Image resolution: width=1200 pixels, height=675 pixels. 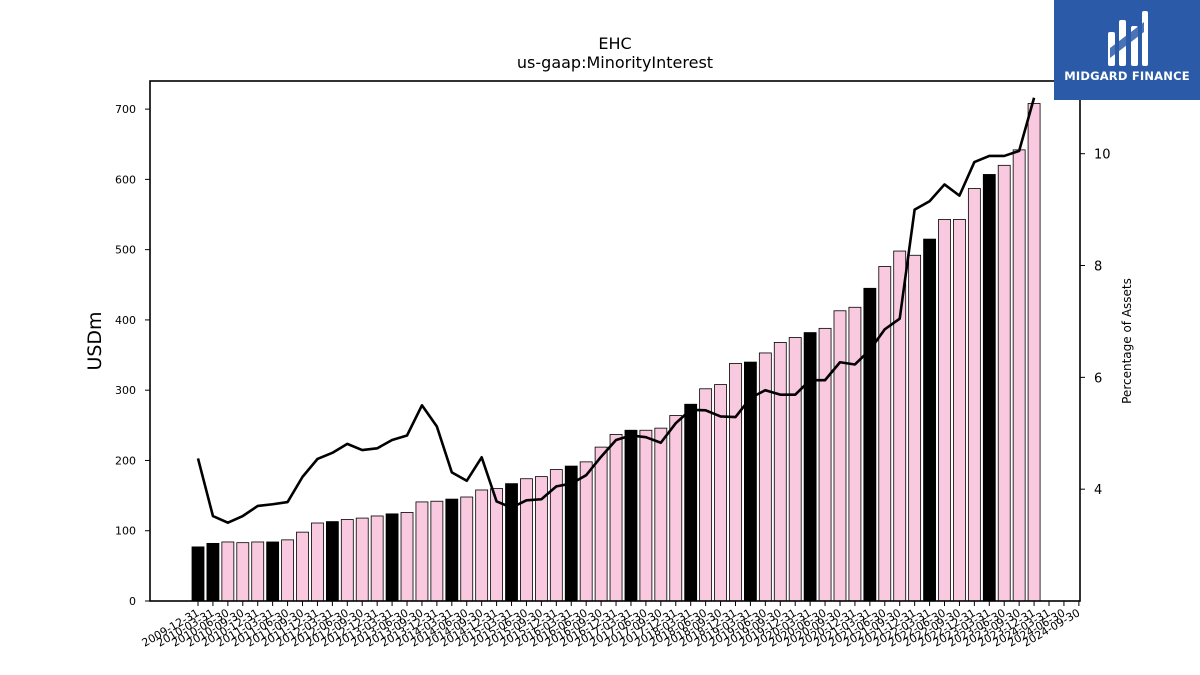 I want to click on y2-tick-label: 10, so click(x=1102, y=155).